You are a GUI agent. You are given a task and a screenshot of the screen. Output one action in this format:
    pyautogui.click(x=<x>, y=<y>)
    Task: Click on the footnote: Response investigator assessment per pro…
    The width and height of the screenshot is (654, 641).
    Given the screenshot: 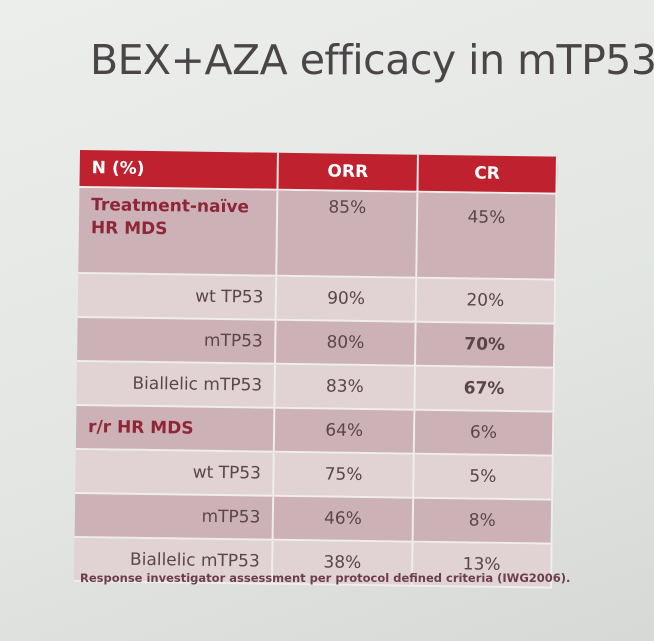 What is the action you would take?
    pyautogui.click(x=325, y=578)
    